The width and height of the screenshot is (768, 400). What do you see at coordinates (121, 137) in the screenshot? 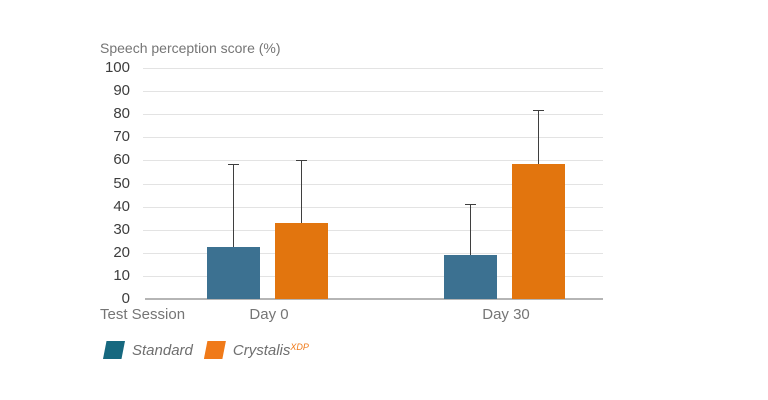
I see `y-tick-label: 70` at bounding box center [121, 137].